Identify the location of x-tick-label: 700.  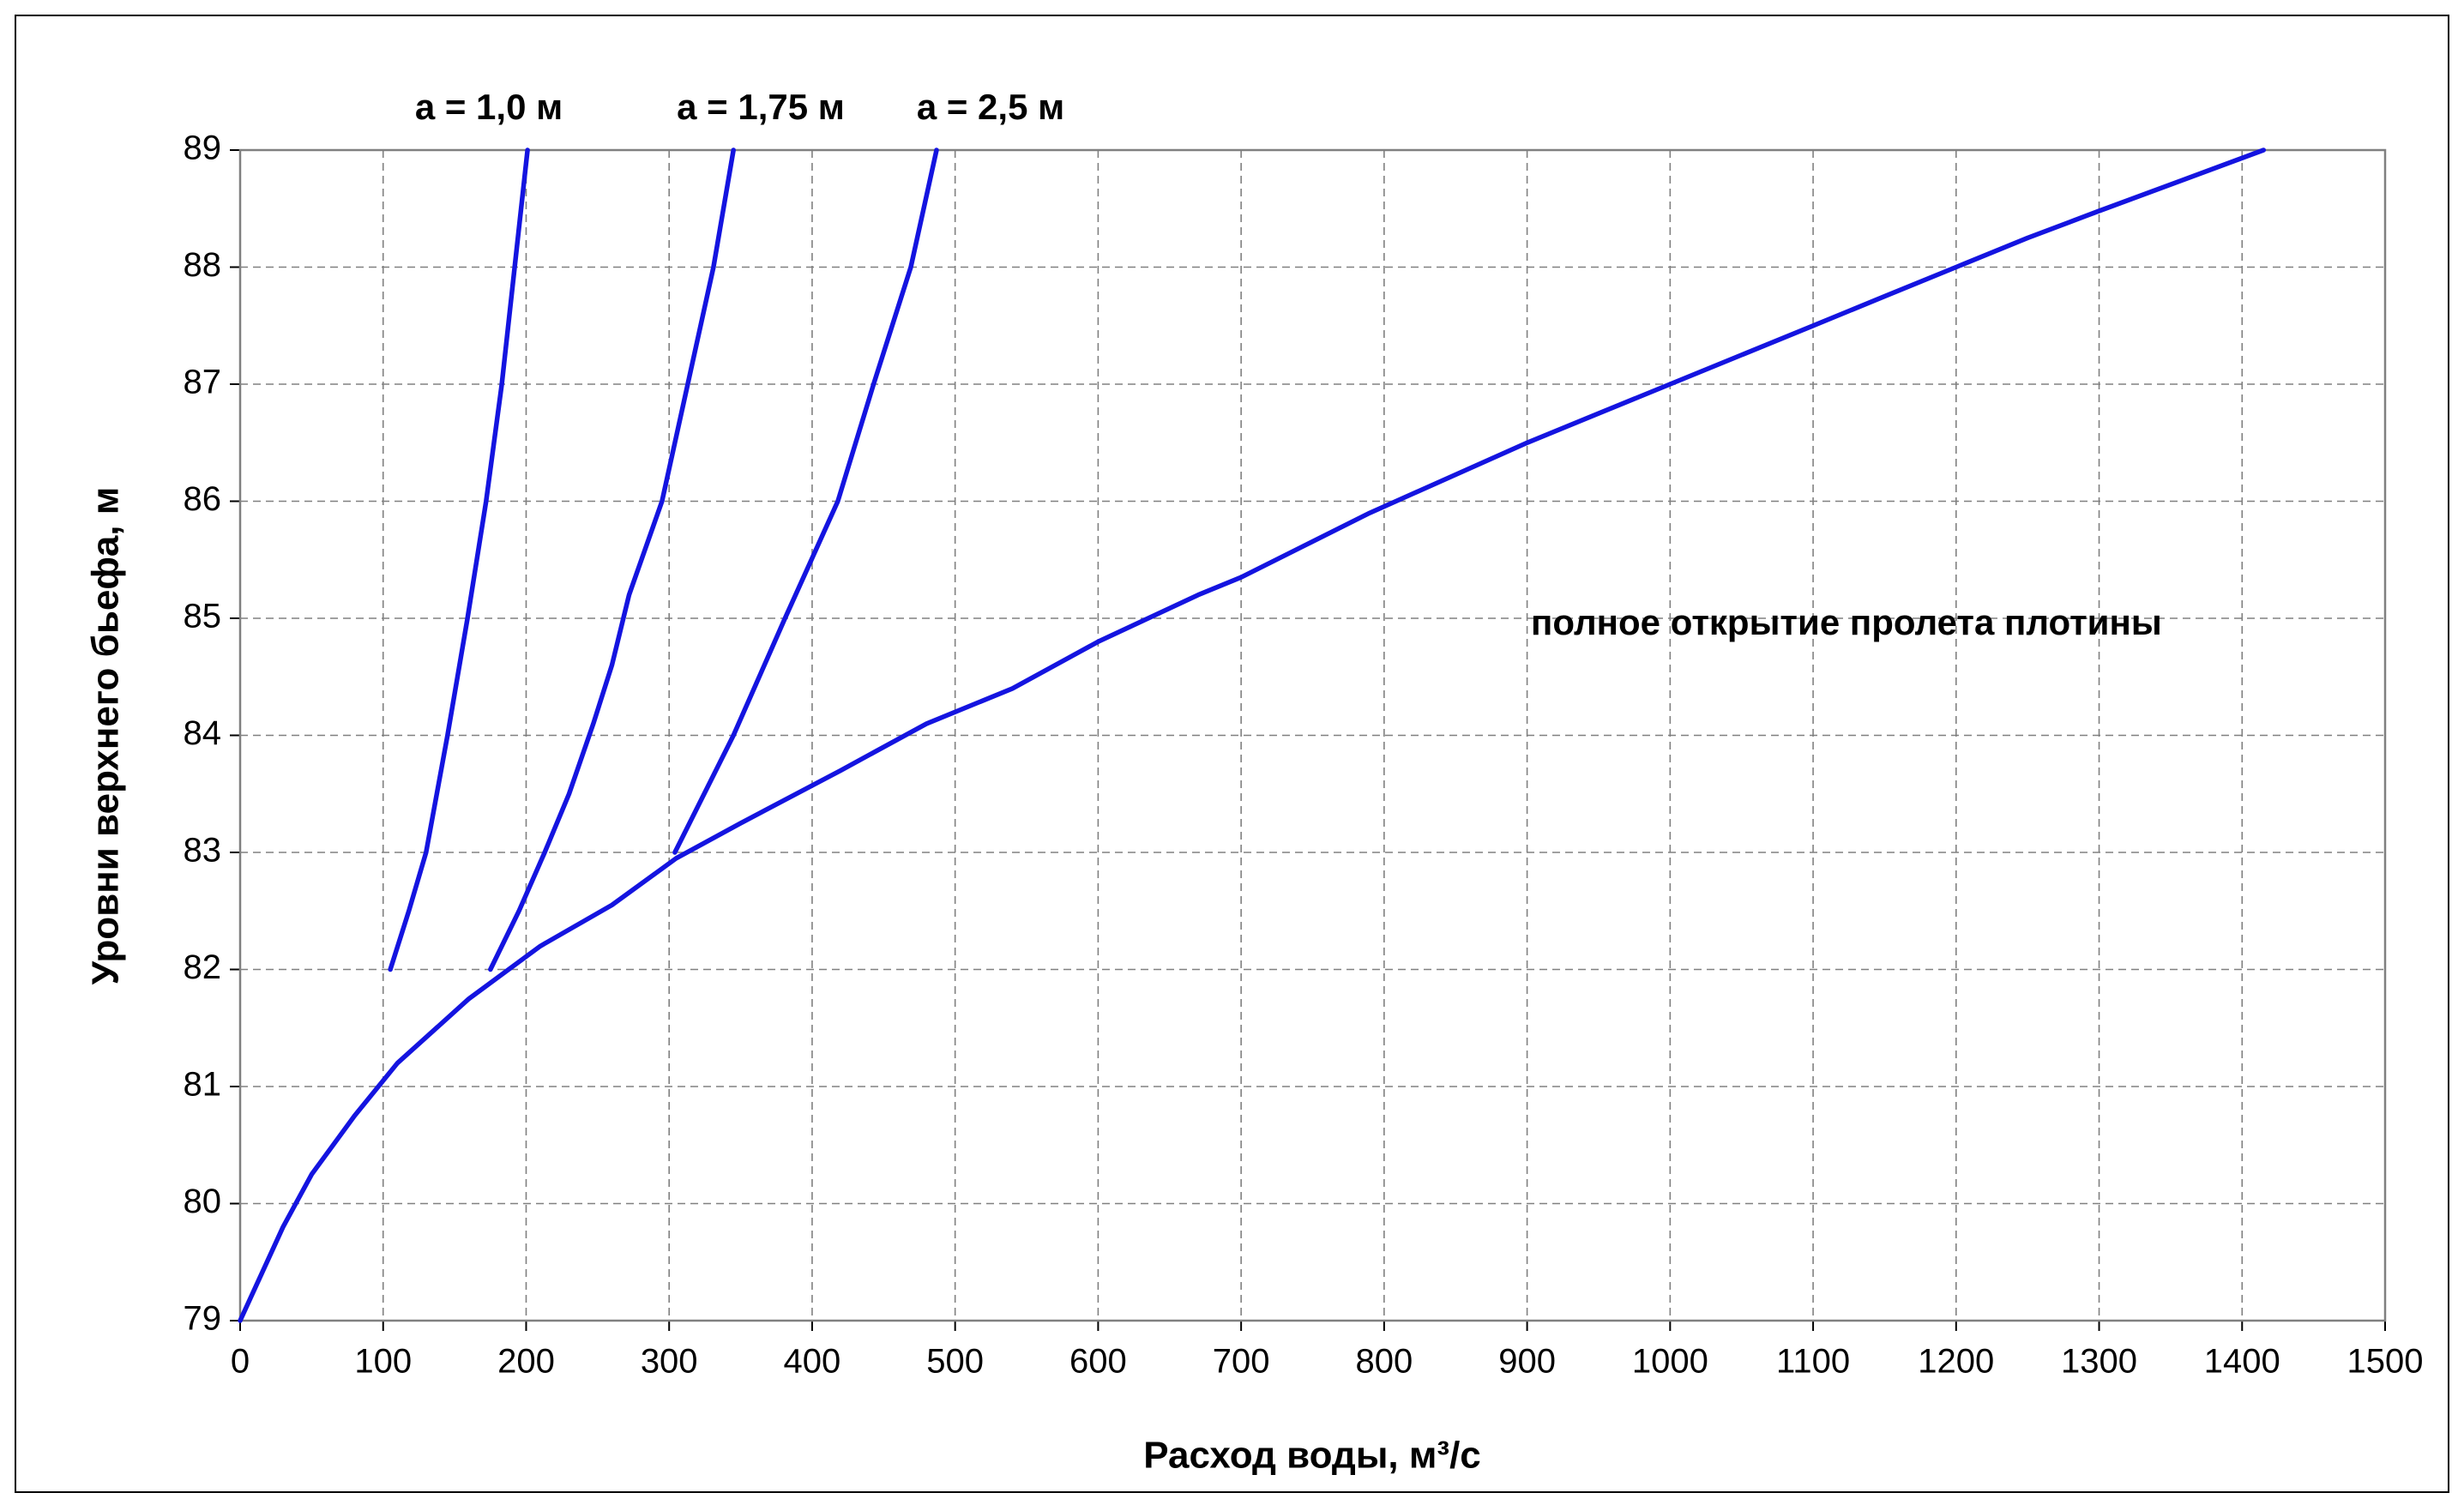
(1241, 1362).